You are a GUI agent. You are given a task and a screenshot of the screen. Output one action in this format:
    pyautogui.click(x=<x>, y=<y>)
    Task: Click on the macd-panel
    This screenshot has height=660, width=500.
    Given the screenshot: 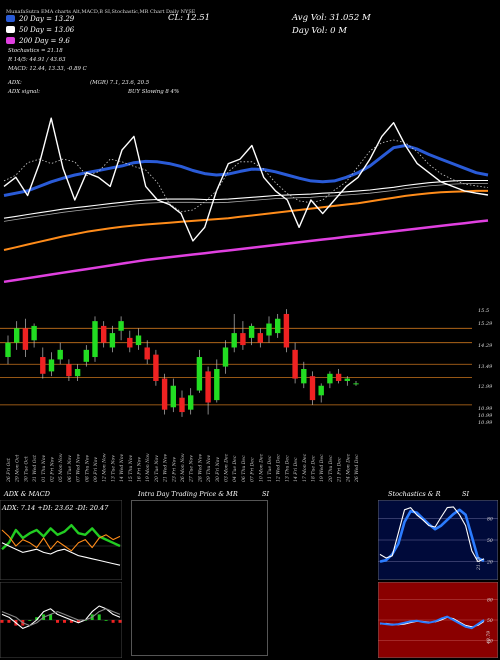 What is the action you would take?
    pyautogui.click(x=61, y=620)
    